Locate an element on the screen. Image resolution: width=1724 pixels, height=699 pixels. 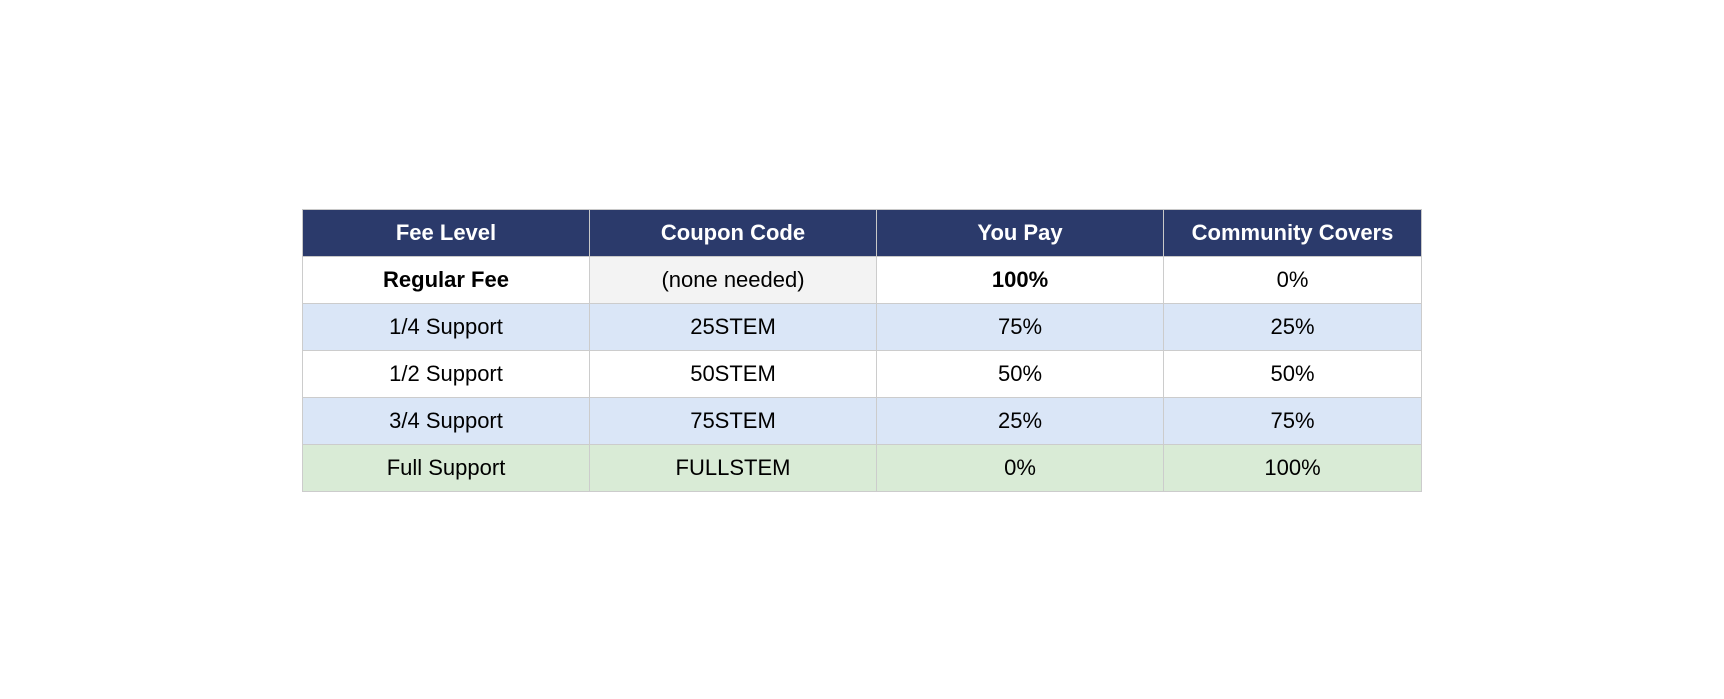
header-cell: Community Covers is located at coordinates (1292, 233).